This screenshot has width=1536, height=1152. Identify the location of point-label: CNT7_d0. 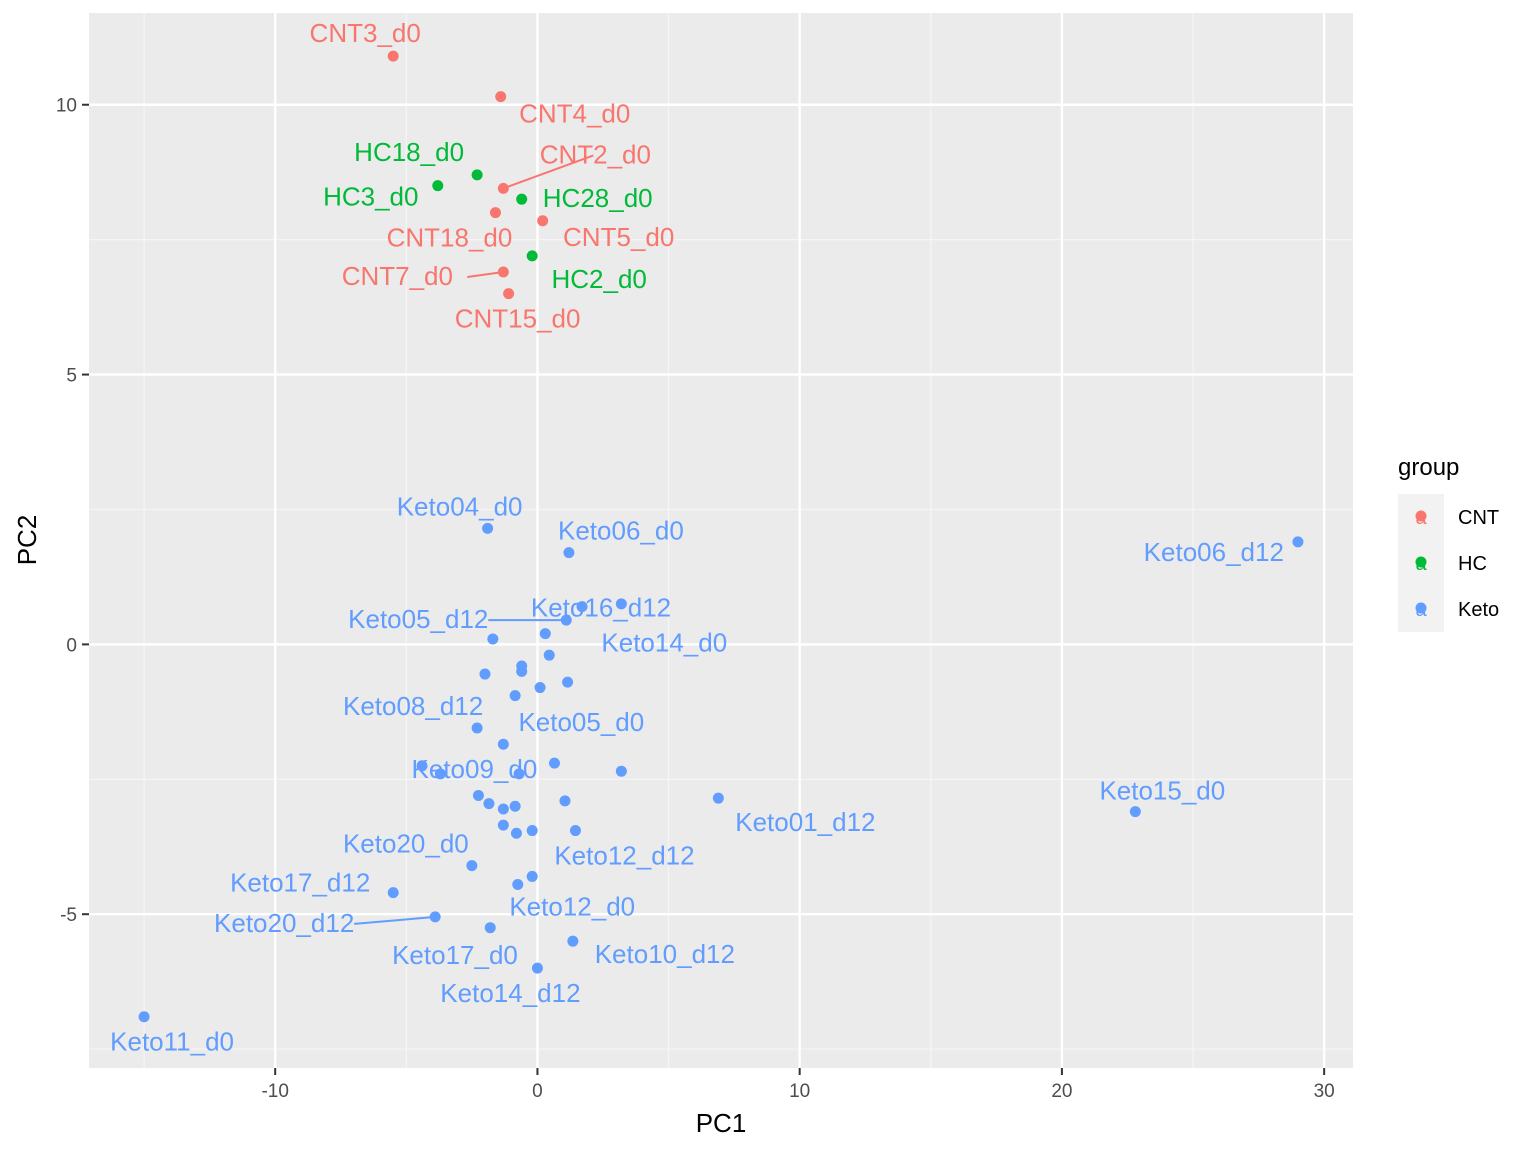
(397, 276).